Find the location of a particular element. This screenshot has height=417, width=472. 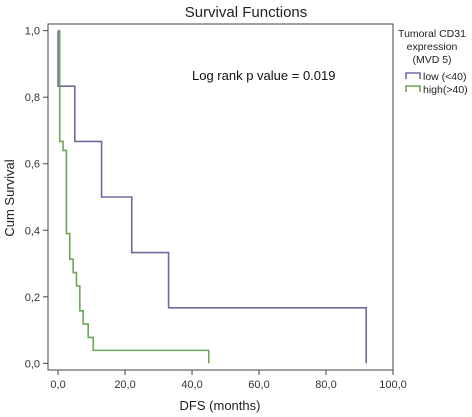

y-tick-label: 0,2 is located at coordinates (32, 298).